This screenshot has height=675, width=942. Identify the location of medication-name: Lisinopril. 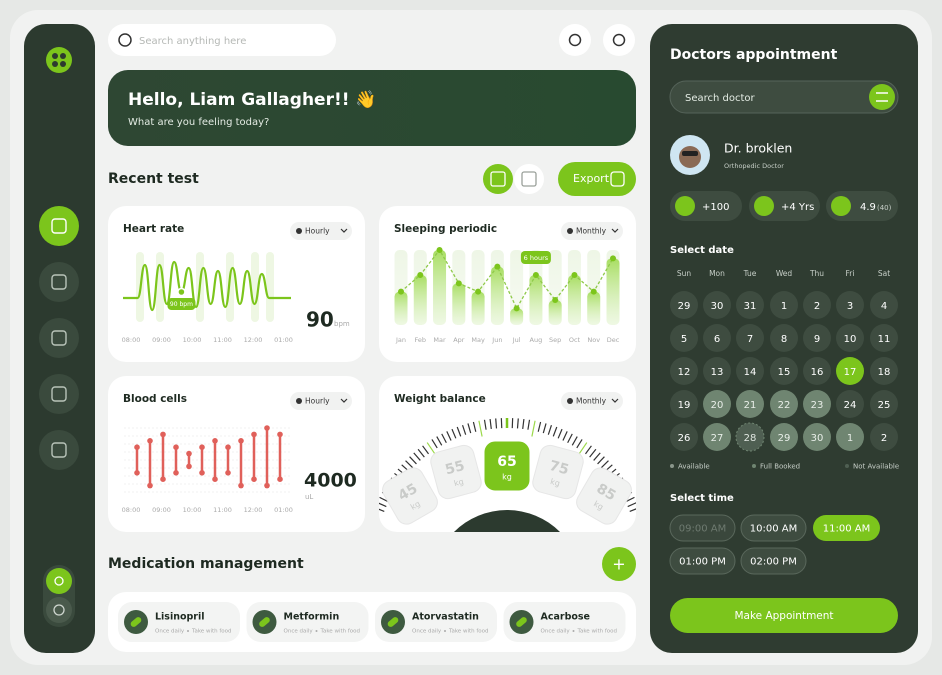
(180, 617).